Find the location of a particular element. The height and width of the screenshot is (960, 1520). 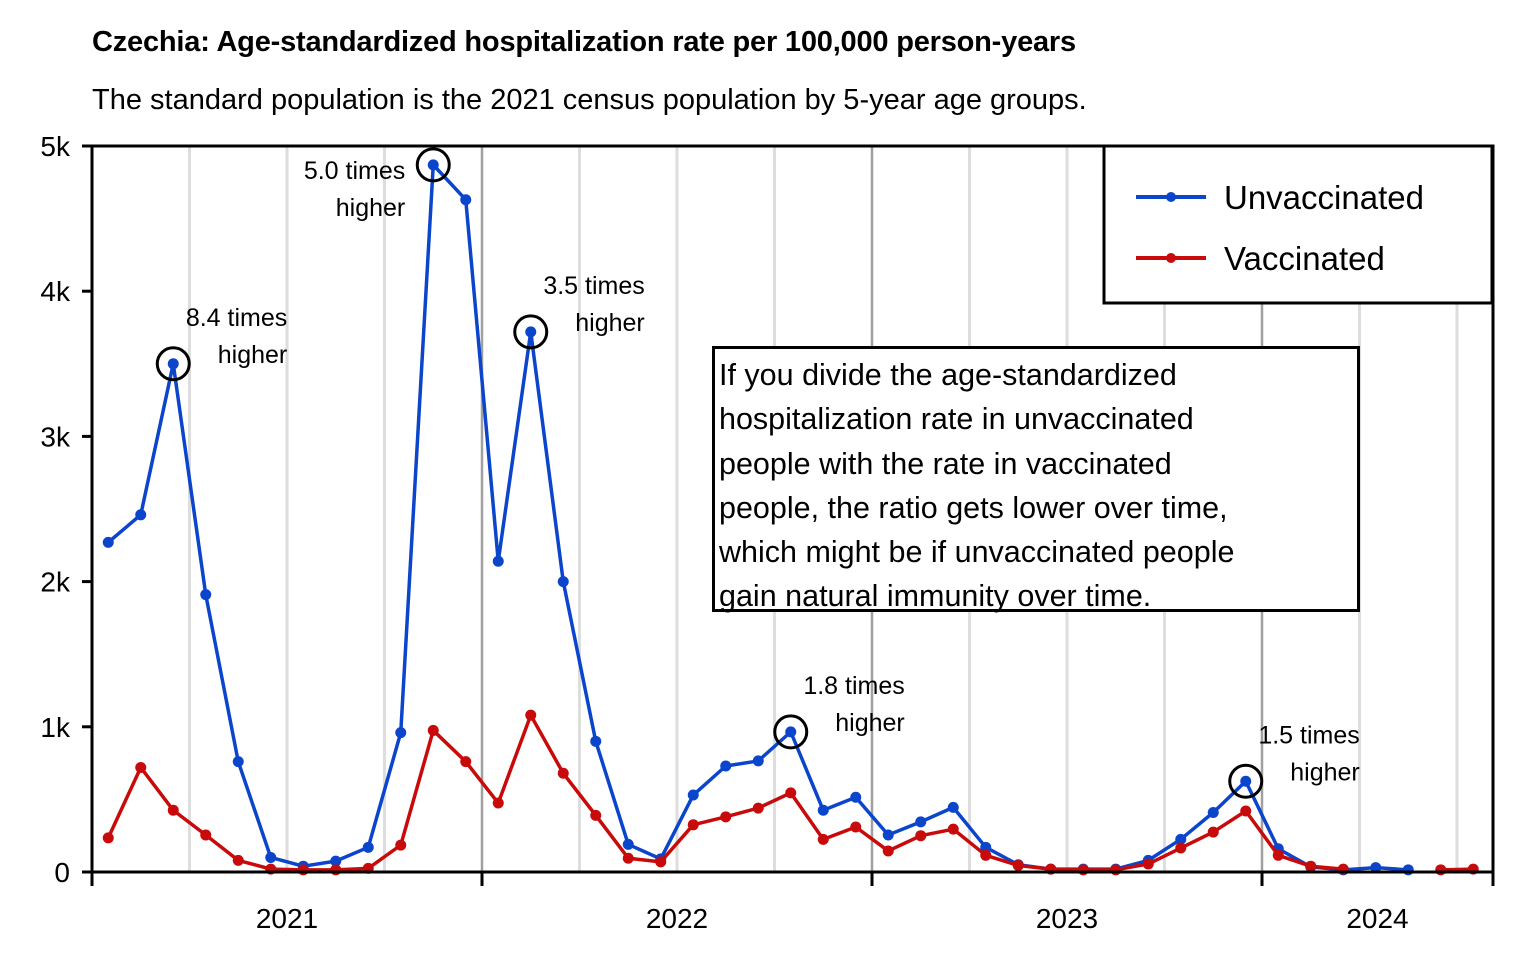

y-tick-label: 4k is located at coordinates (55, 291).